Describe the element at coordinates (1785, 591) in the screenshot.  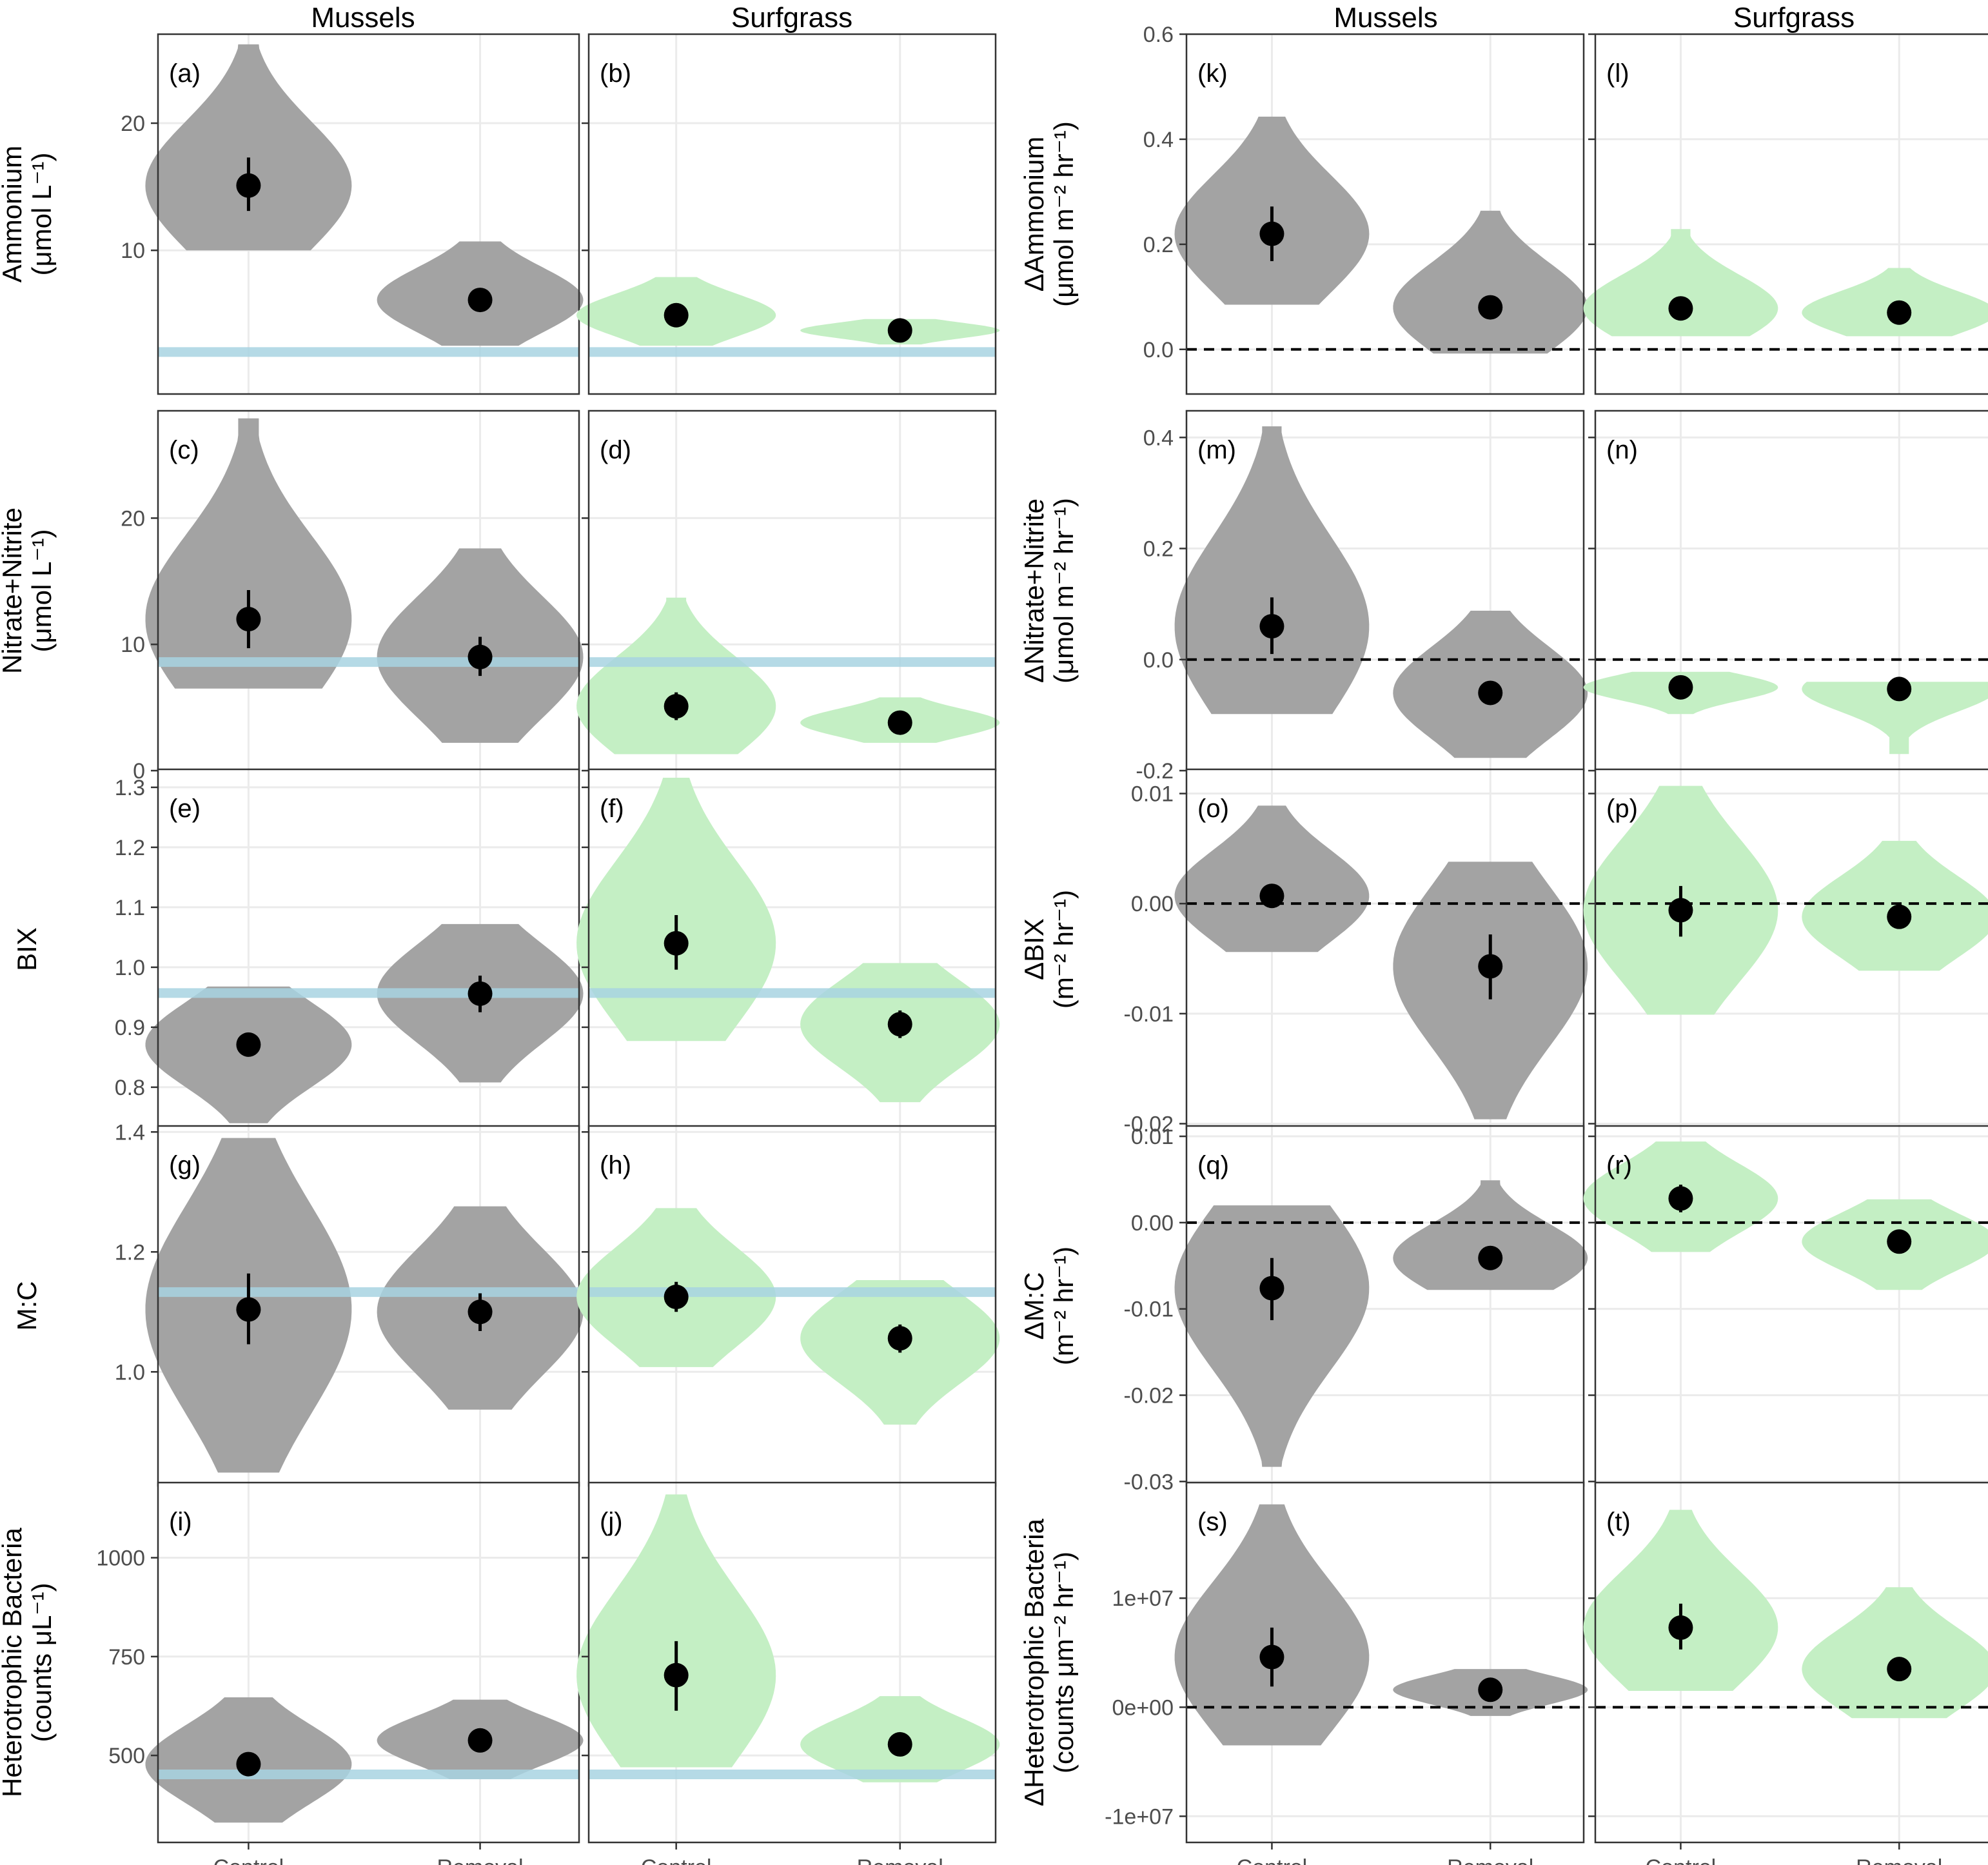
I see `panel-n: (n)` at that location.